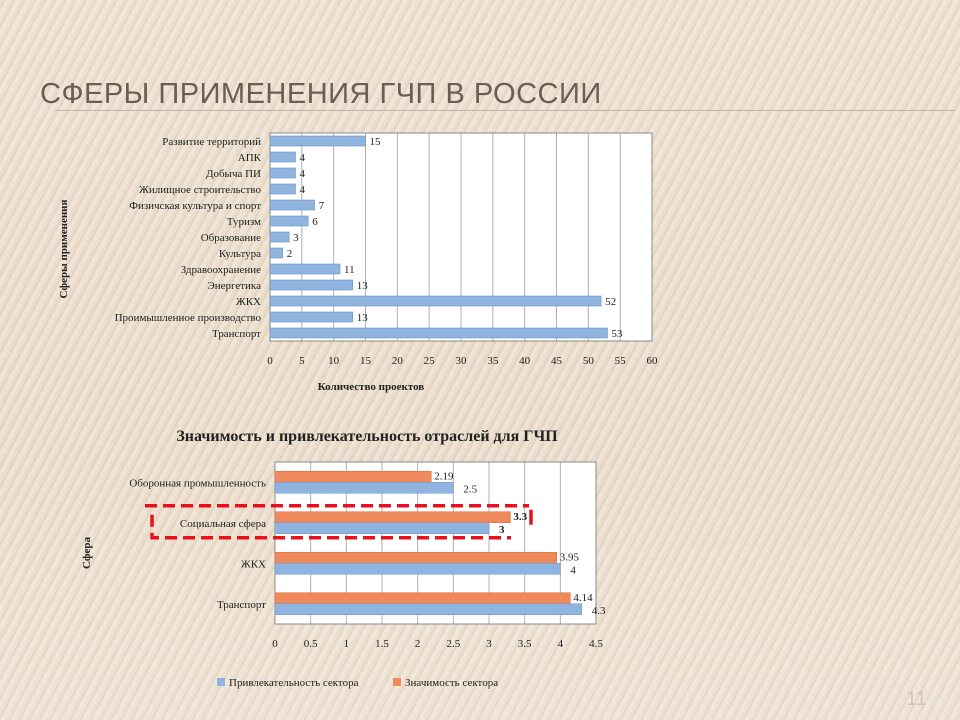 The image size is (960, 720). What do you see at coordinates (321, 94) in the screenshot?
I see `slide-title: СФЕРЫ ПРИМЕНЕНИЯ ГЧП В РОССИИ` at bounding box center [321, 94].